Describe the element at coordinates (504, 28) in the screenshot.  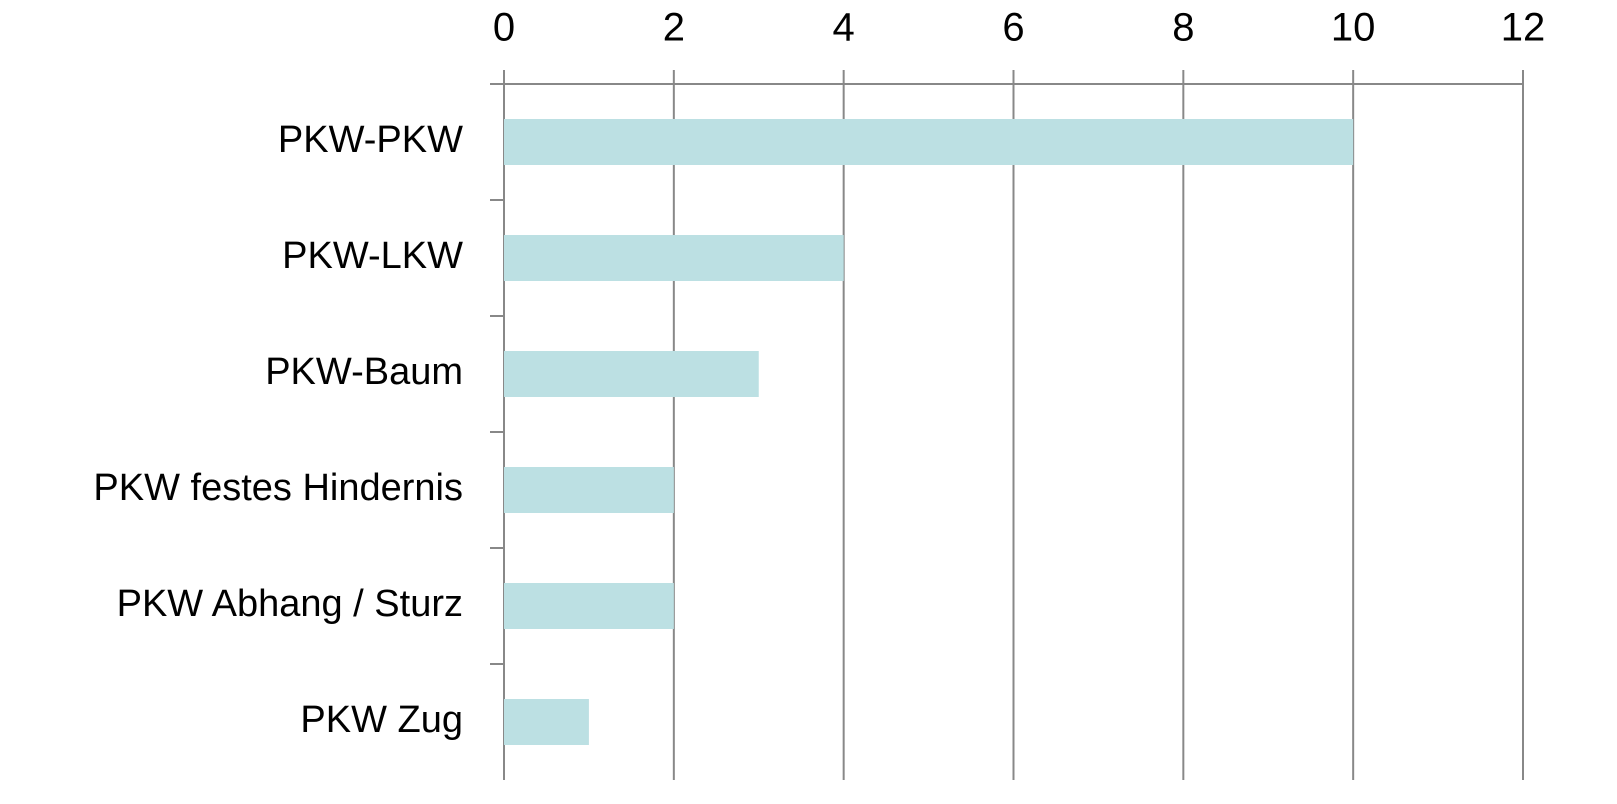
I see `x-tick-label: 0` at that location.